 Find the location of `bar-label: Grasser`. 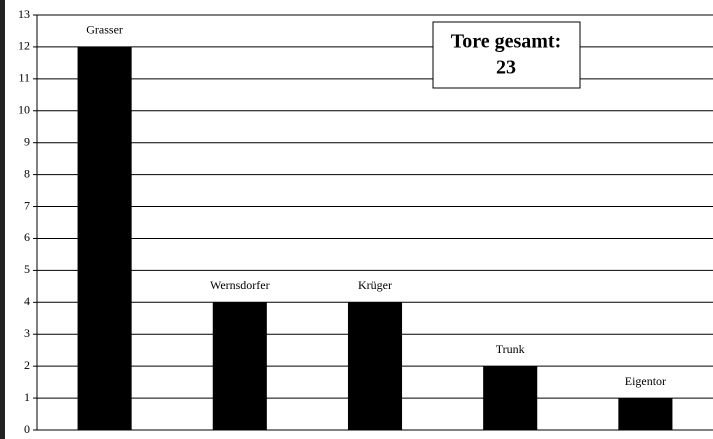

bar-label: Grasser is located at coordinates (104, 30).